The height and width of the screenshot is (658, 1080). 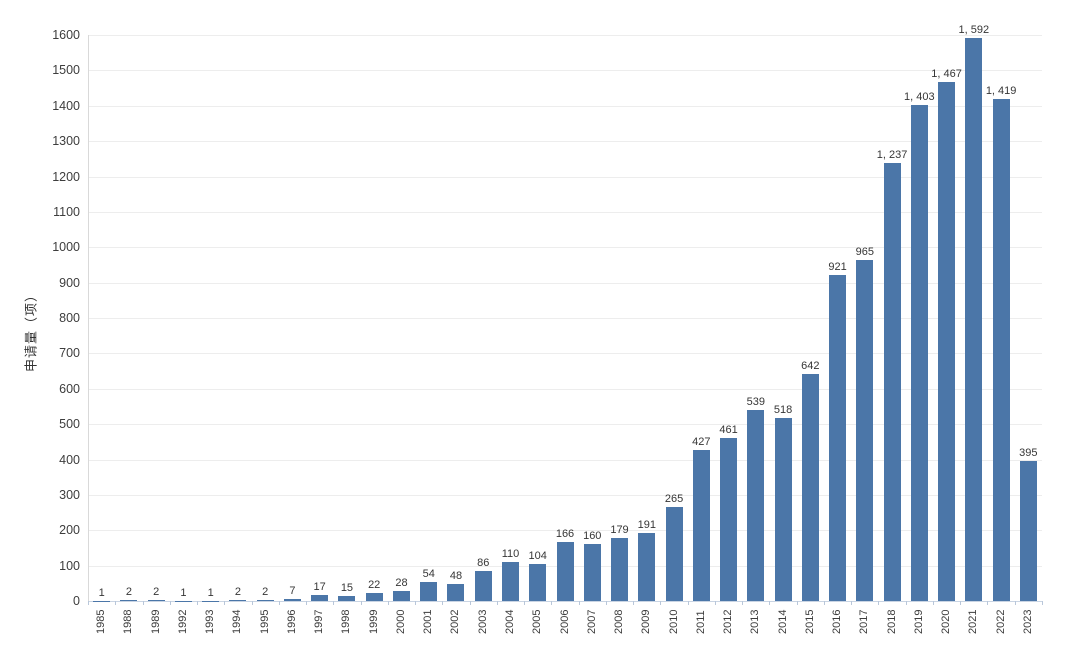 I want to click on x-tick-label-2014: 2014, so click(x=782, y=621).